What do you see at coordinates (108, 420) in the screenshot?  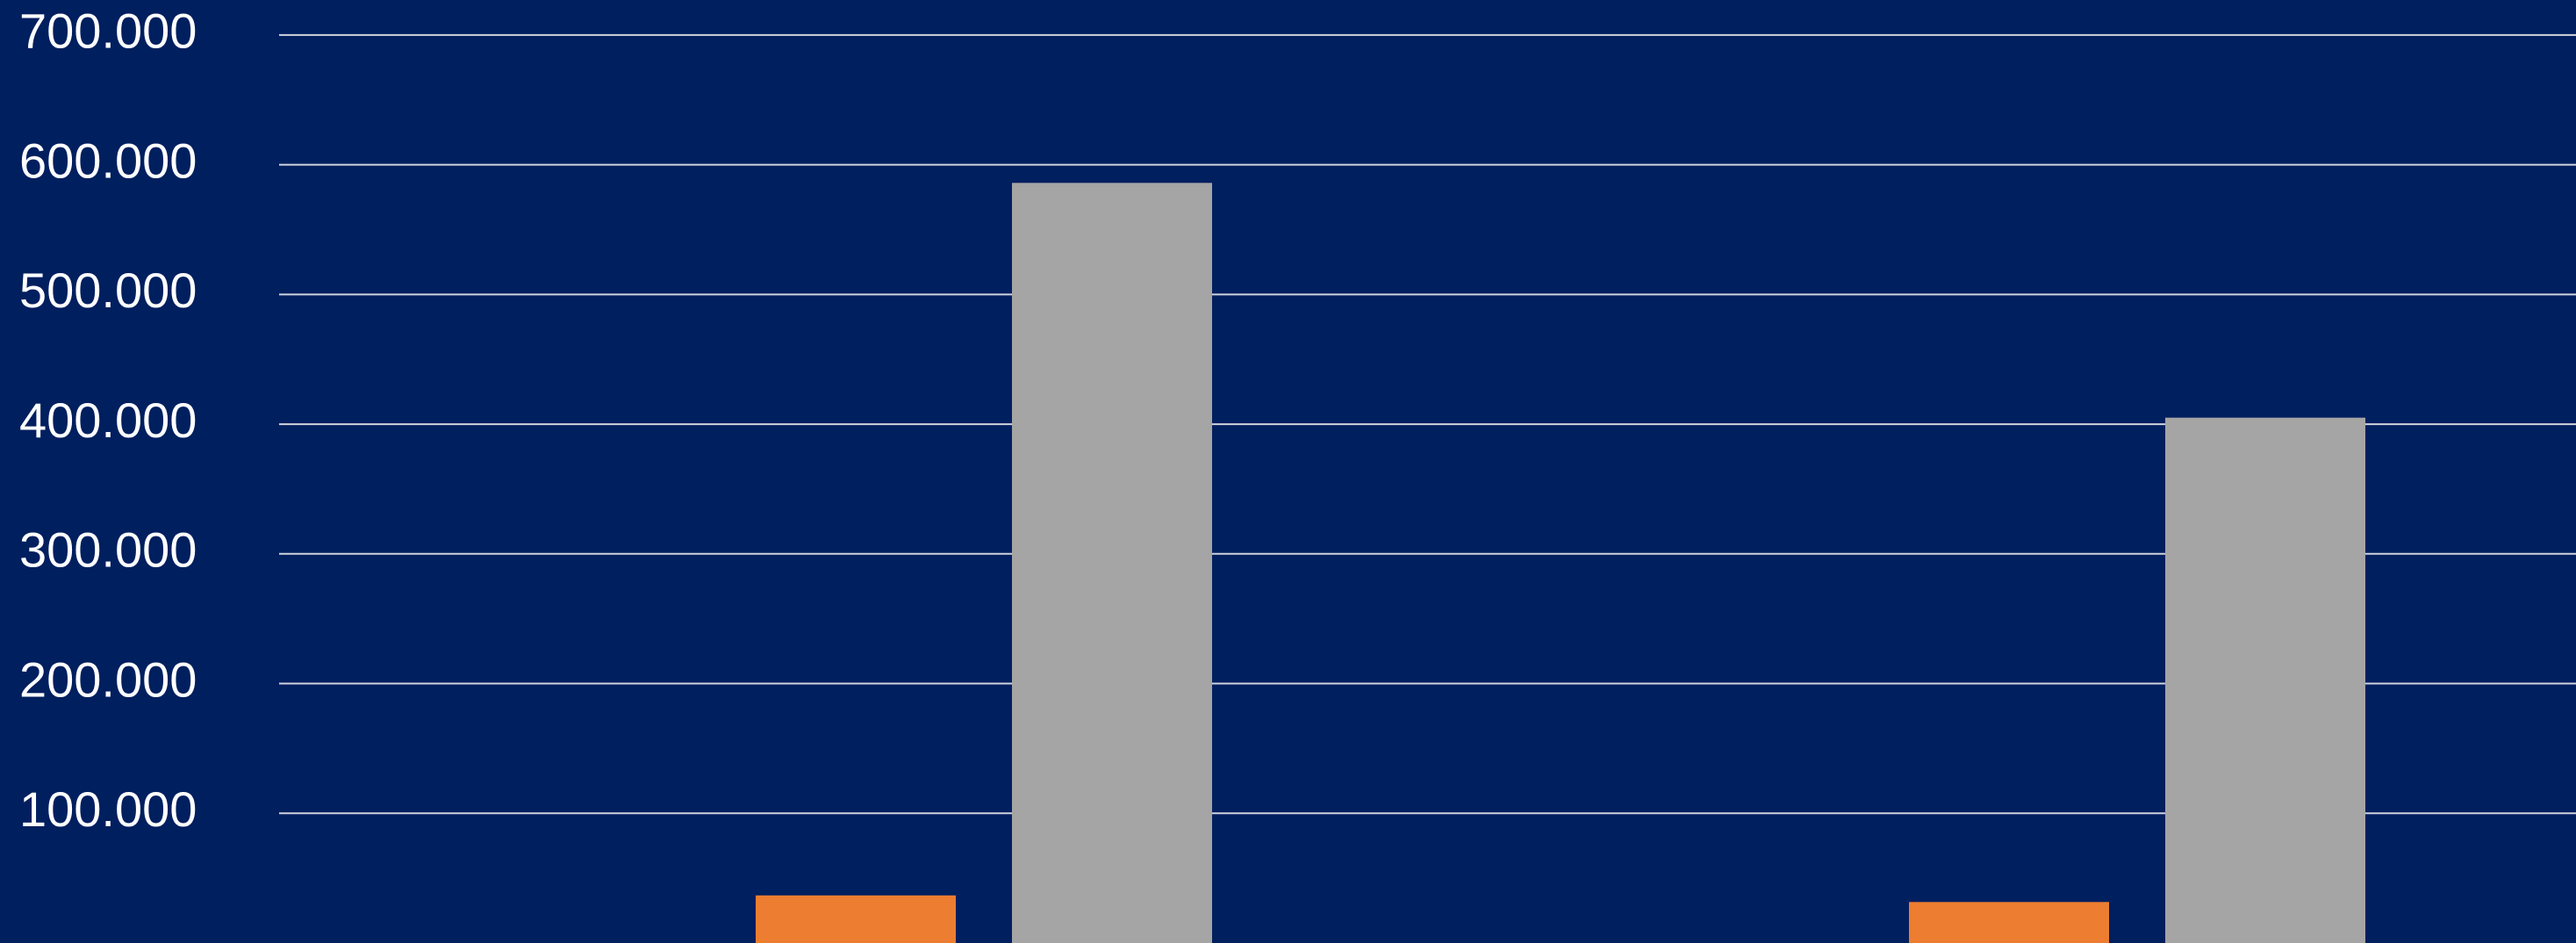 I see `y-tick-label: 400.000` at bounding box center [108, 420].